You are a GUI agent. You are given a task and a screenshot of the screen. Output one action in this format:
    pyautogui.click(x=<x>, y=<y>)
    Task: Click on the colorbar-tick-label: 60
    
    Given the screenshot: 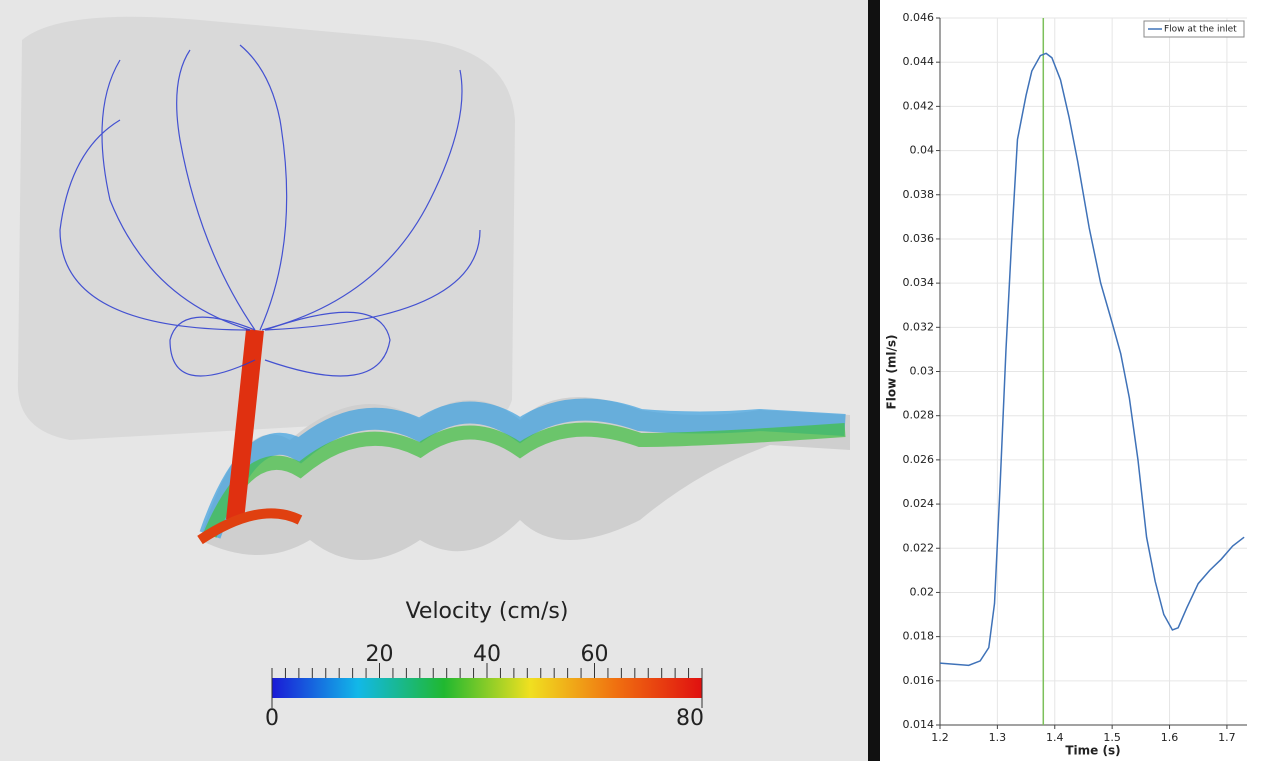 What is the action you would take?
    pyautogui.click(x=595, y=654)
    